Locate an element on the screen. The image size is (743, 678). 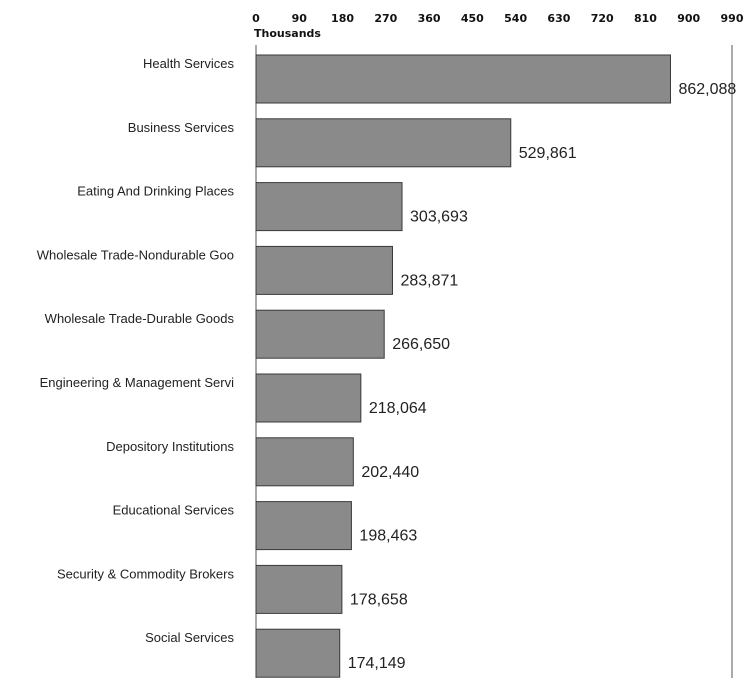
x-tick-label: 450 is located at coordinates (472, 18).